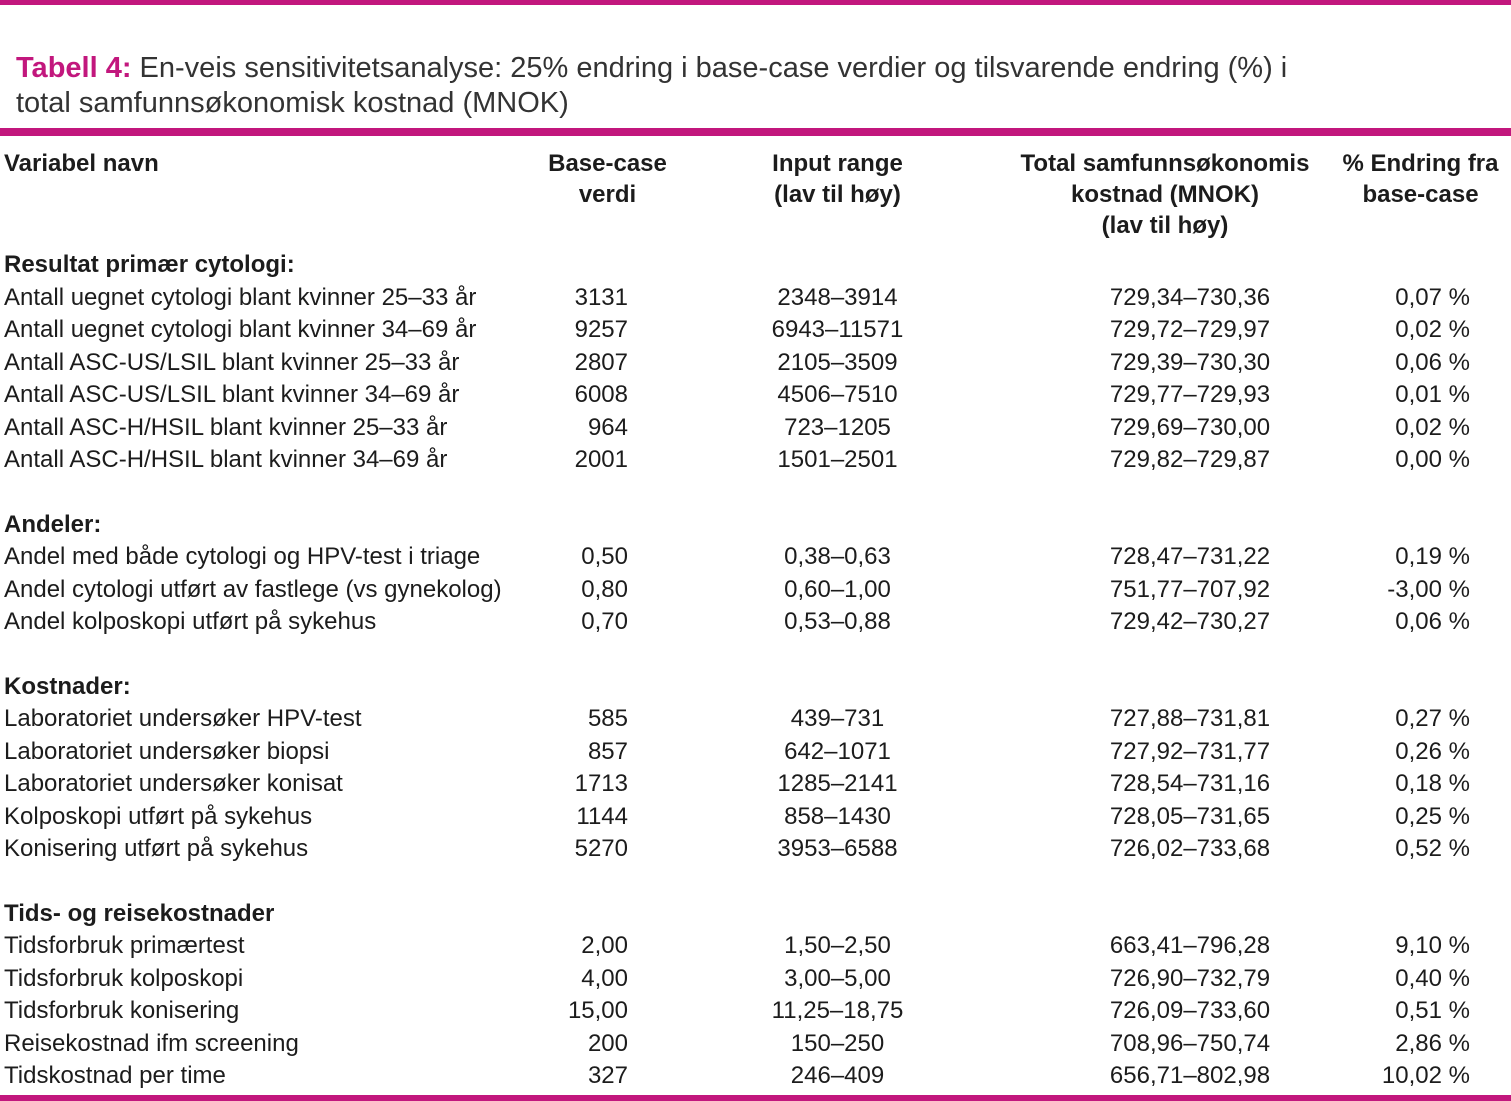 The image size is (1511, 1101). Describe the element at coordinates (1190, 427) in the screenshot. I see `total-cost-cell: 729,69–730,00` at that location.